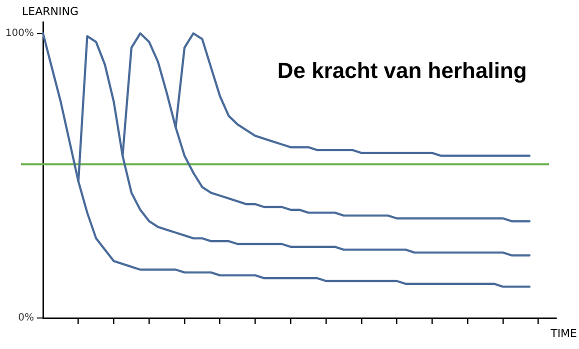  What do you see at coordinates (26, 318) in the screenshot?
I see `y-tick-label: 0%` at bounding box center [26, 318].